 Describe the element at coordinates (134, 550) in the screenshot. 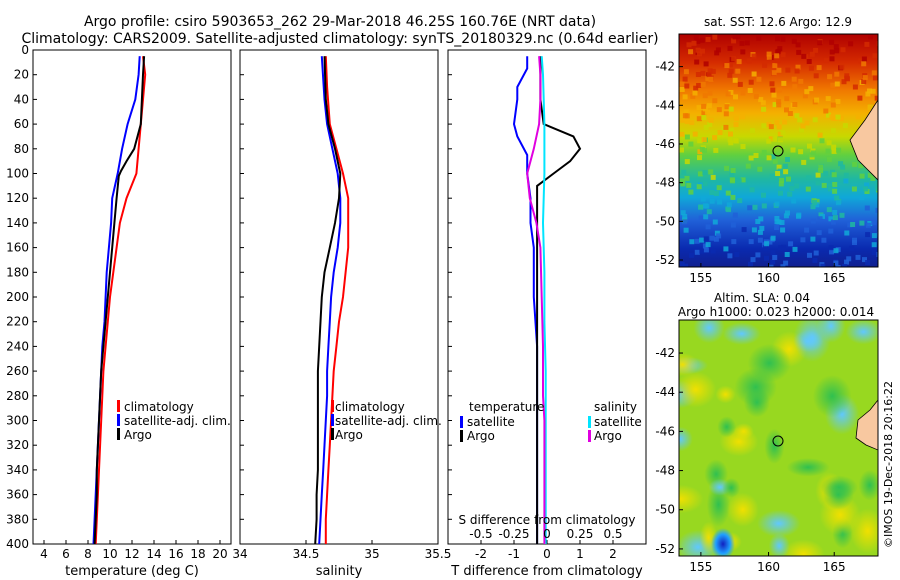

I see `temperature-x-axis: 4 6 8 10 12 14 16 18 20` at that location.